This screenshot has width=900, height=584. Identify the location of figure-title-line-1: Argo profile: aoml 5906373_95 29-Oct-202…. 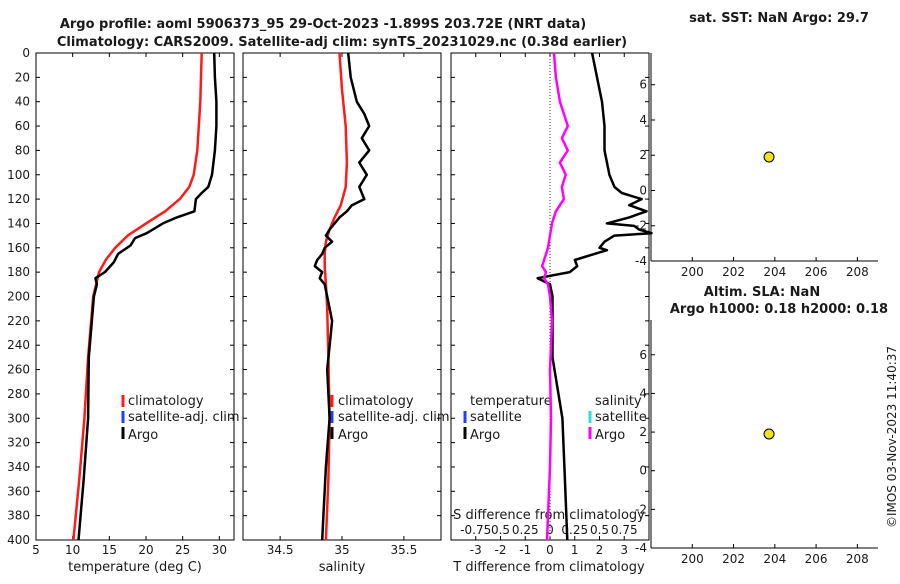
(323, 24).